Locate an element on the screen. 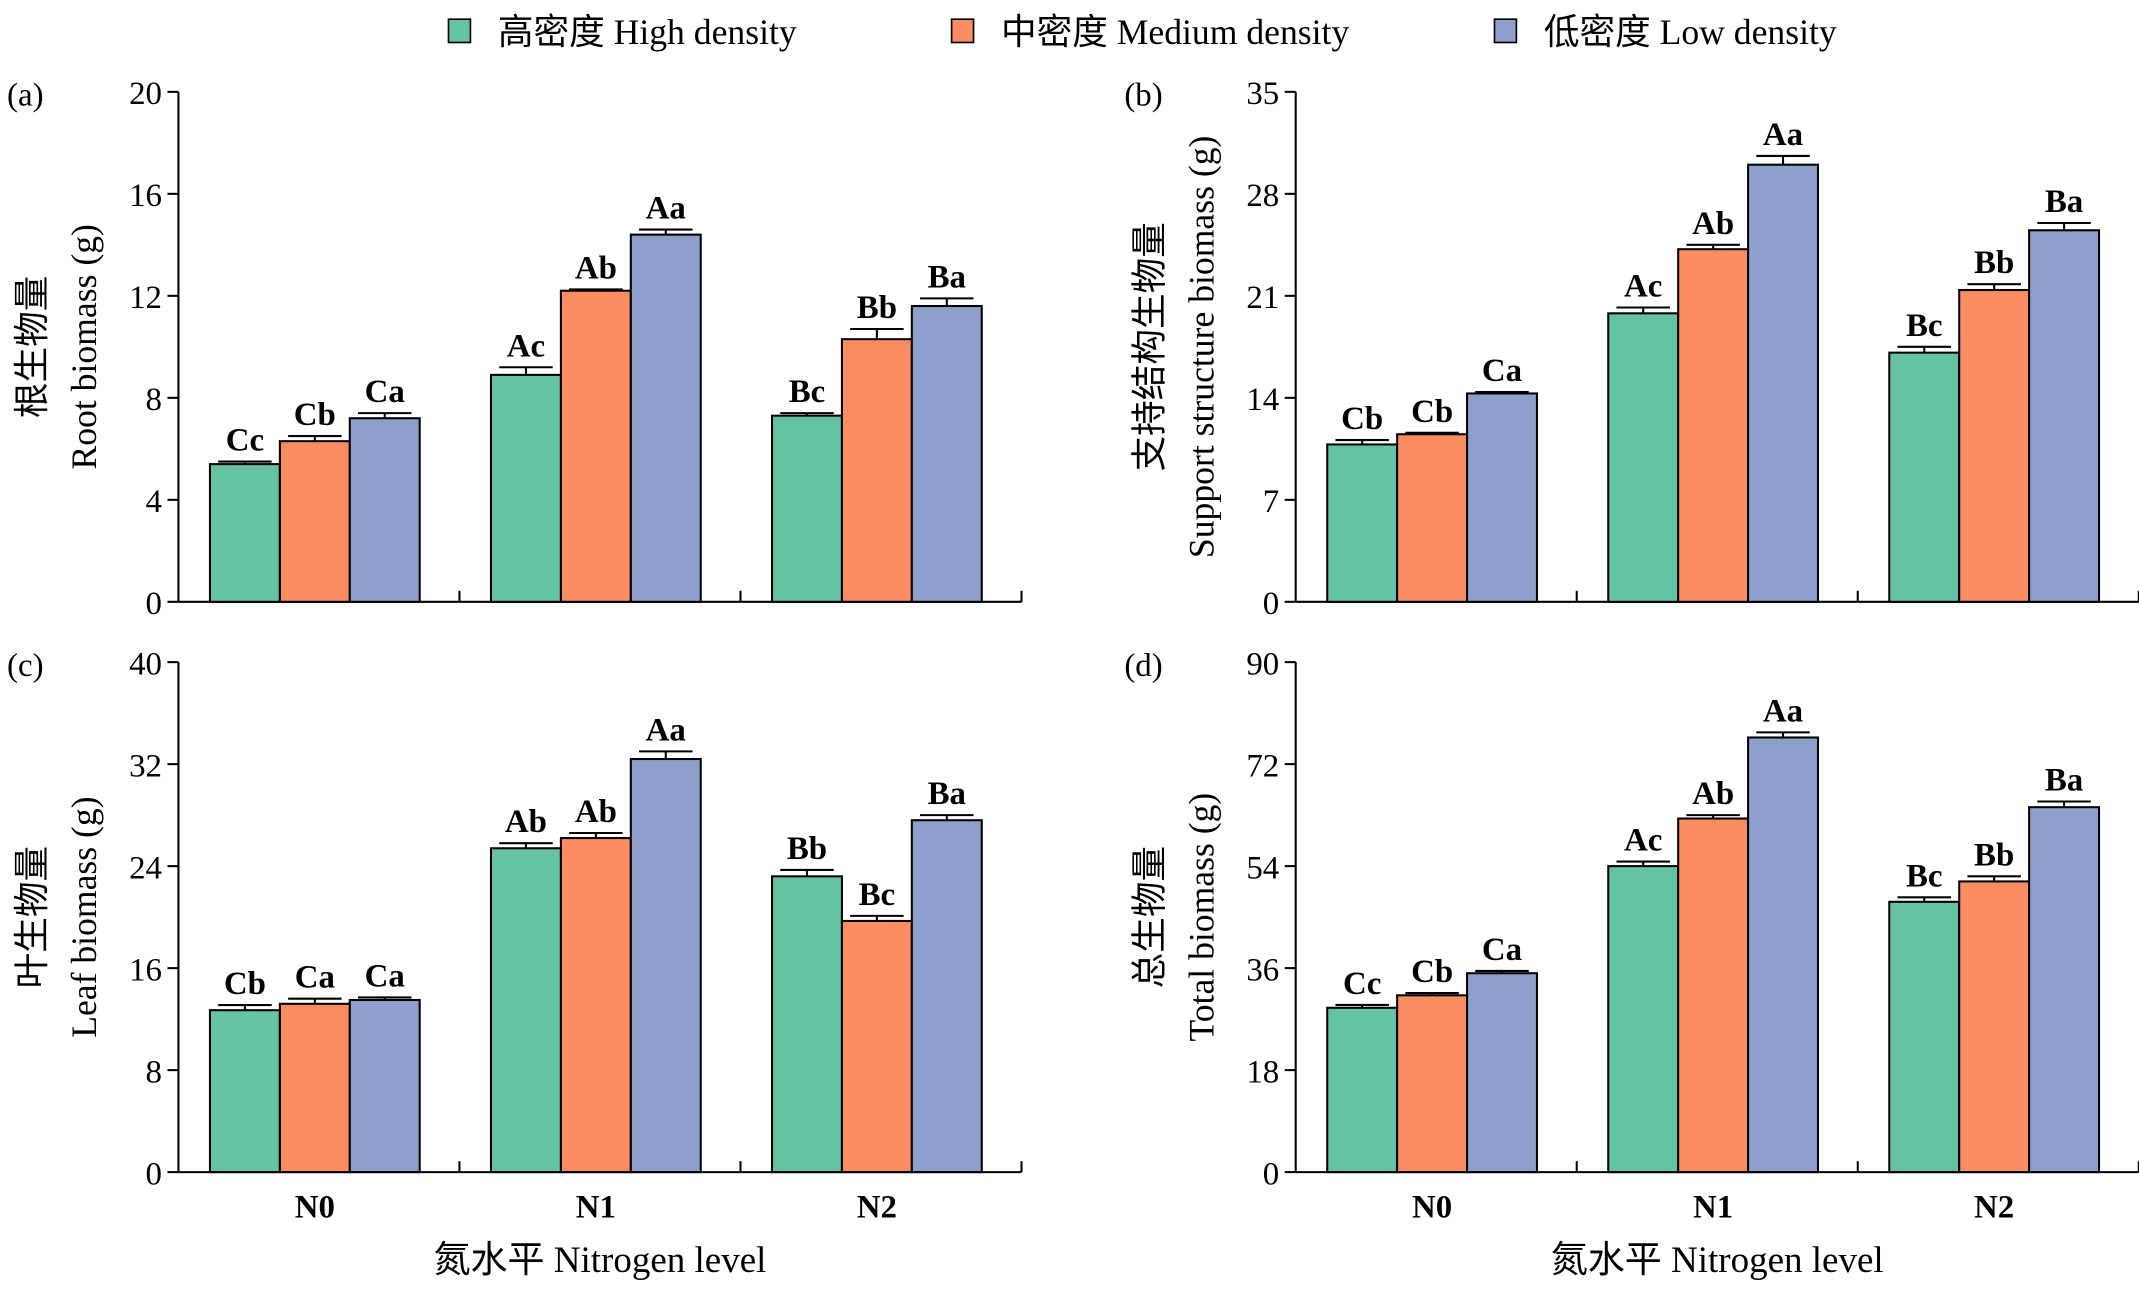  y-tick-label: 20 is located at coordinates (145, 94).